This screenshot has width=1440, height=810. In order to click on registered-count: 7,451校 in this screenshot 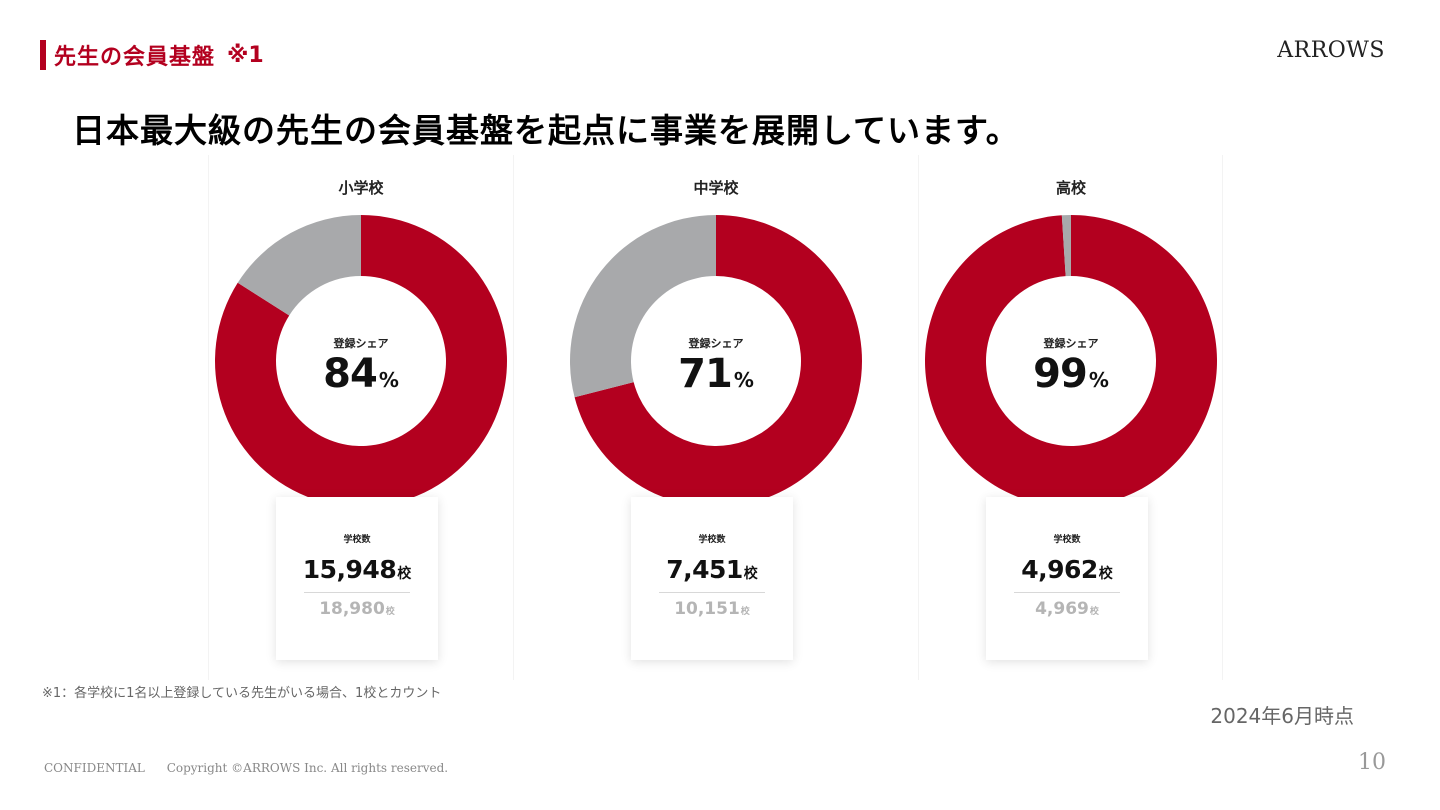, I will do `click(712, 569)`.